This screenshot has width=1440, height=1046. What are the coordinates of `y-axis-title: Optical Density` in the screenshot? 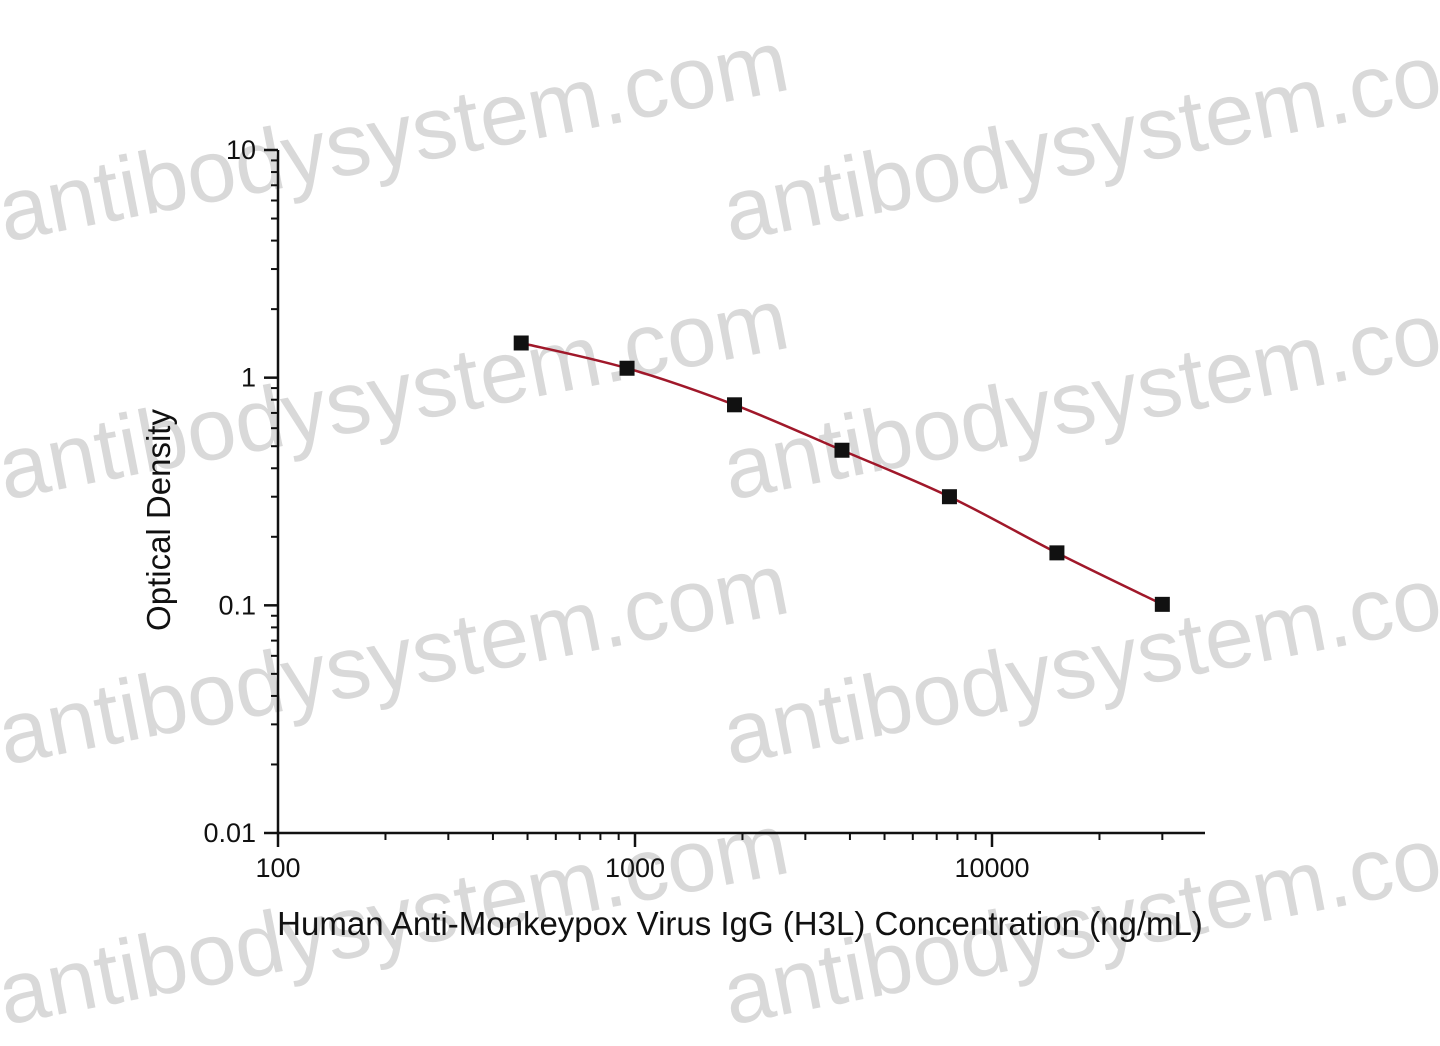 It's located at (158, 520).